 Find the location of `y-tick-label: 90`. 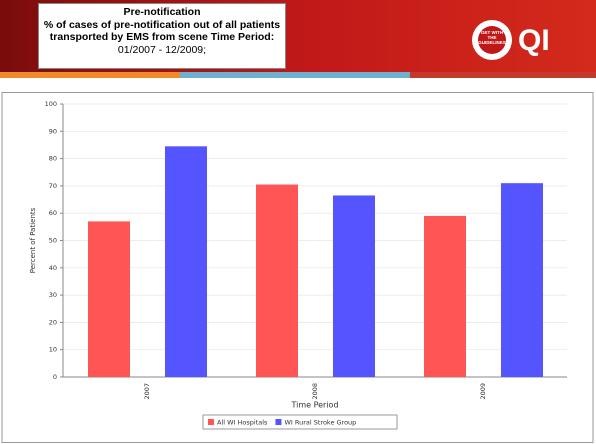

y-tick-label: 90 is located at coordinates (53, 131).